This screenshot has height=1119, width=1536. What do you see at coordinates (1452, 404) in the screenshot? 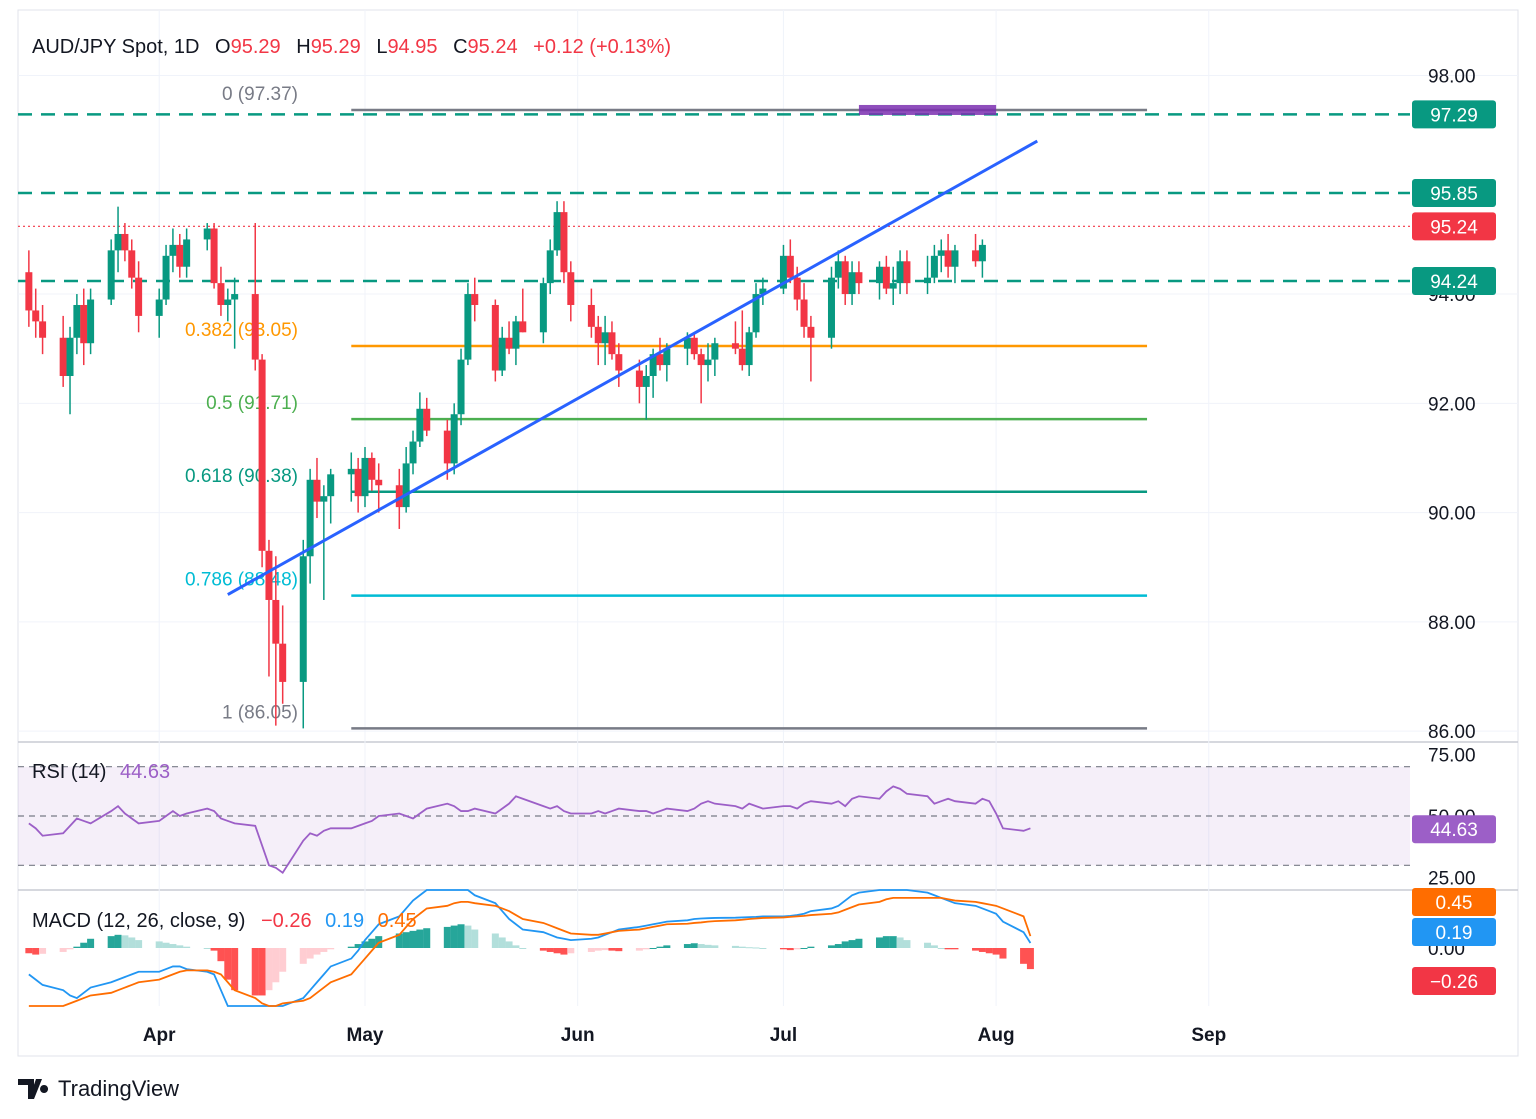
I see `price-tick-label: 92.00` at bounding box center [1452, 404].